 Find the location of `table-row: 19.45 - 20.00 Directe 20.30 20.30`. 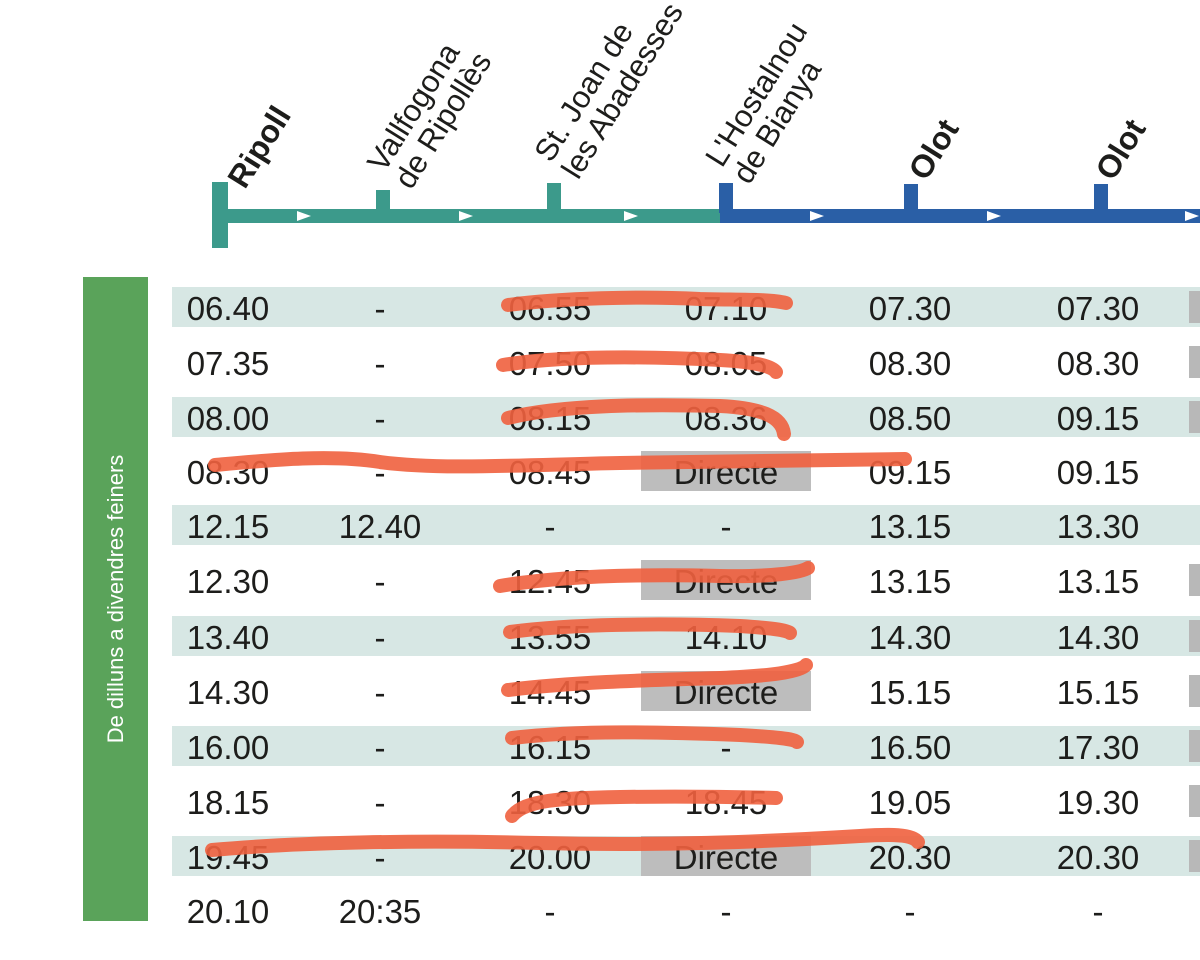

table-row: 19.45 - 20.00 Directe 20.30 20.30 is located at coordinates (686, 856).